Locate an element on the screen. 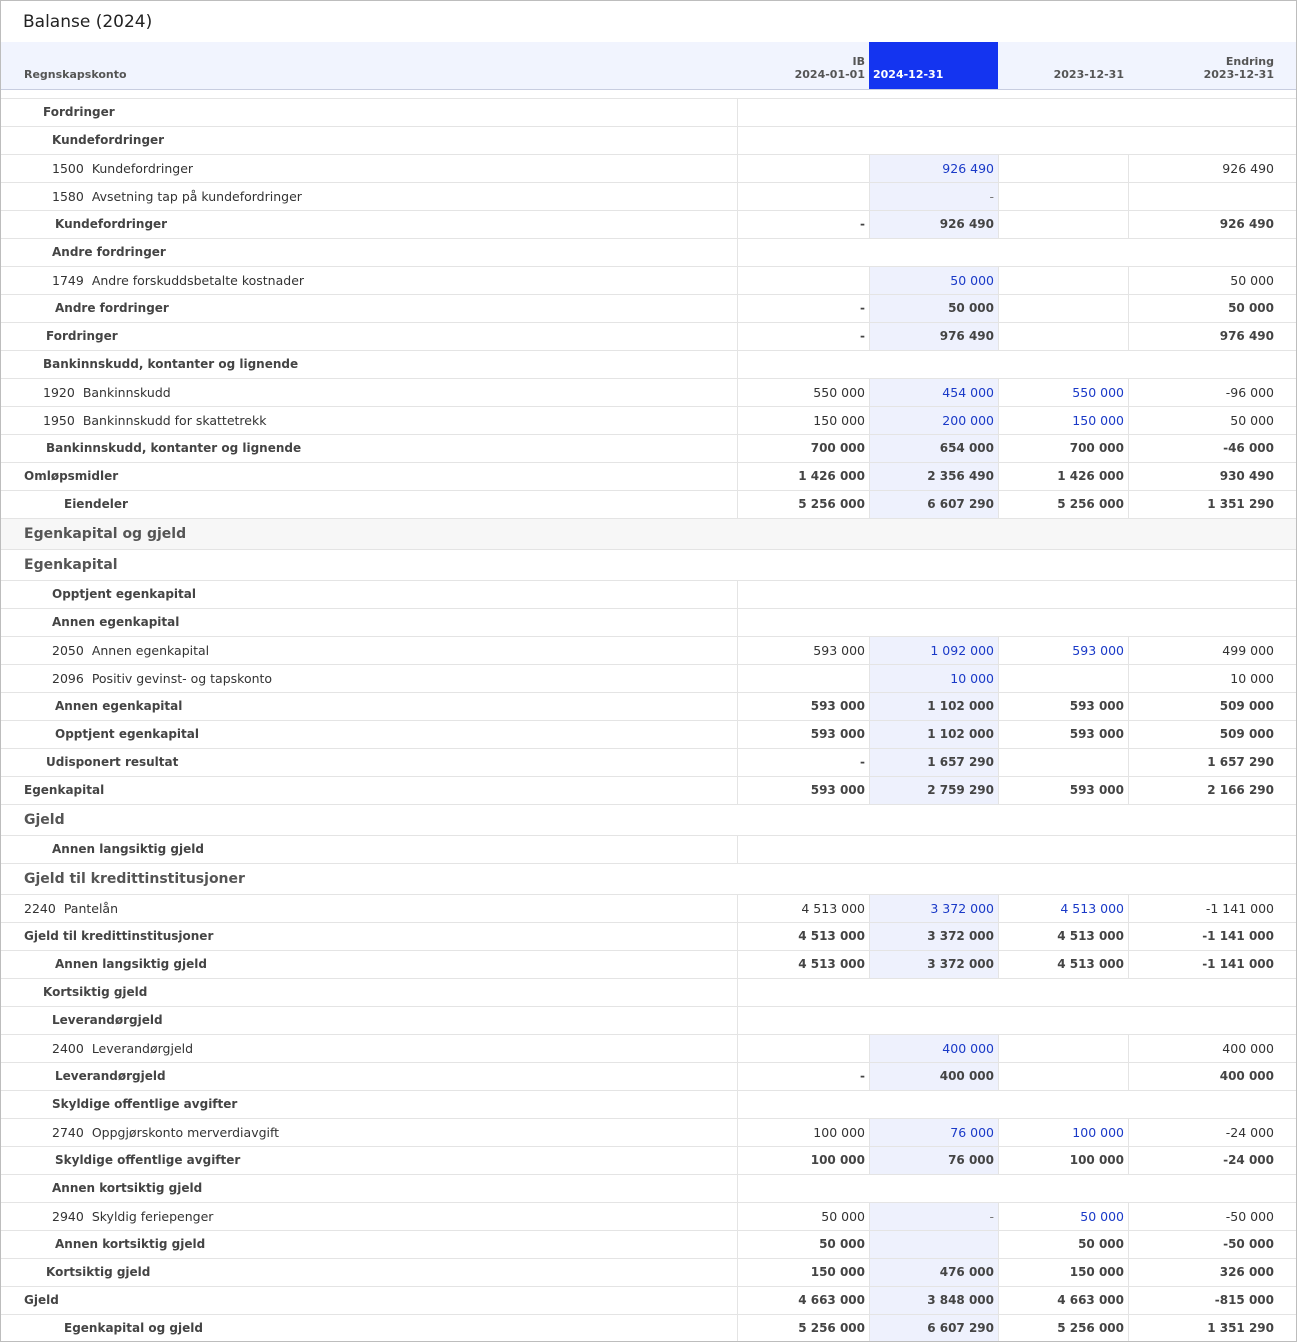  value-cell: 499 000 is located at coordinates (1212, 650).